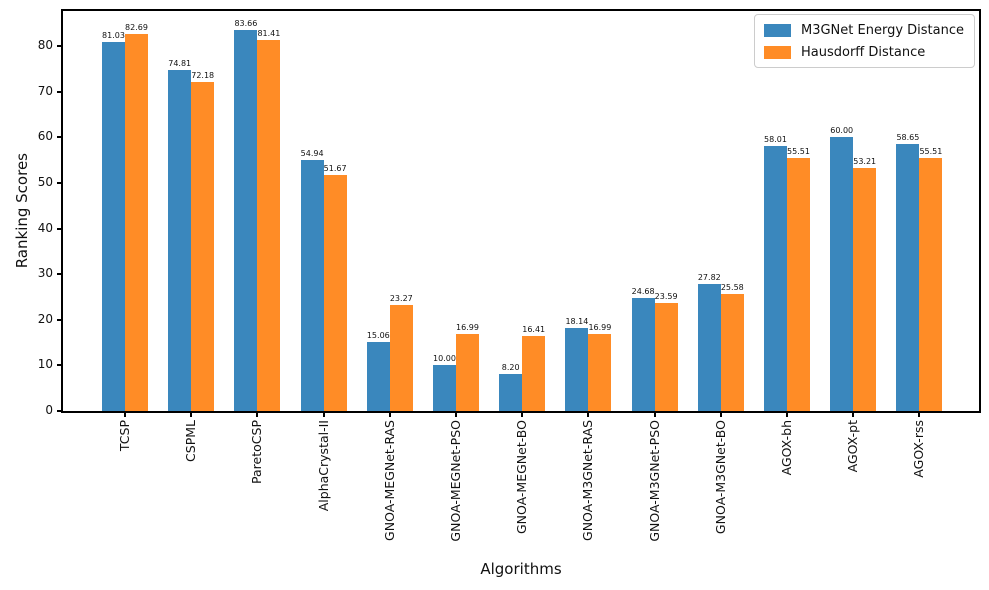  Describe the element at coordinates (45, 273) in the screenshot. I see `y-tick-label: 30` at that location.